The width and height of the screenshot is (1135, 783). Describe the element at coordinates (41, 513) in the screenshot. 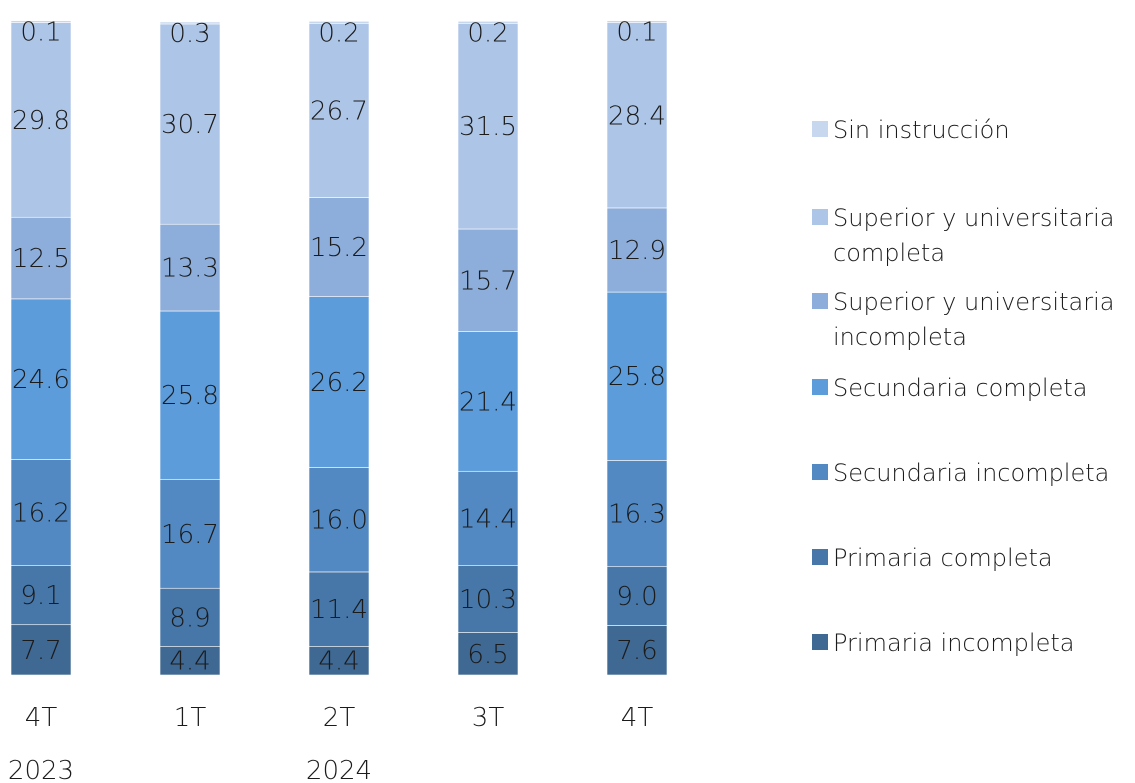

I see `value-label: 16.2` at that location.